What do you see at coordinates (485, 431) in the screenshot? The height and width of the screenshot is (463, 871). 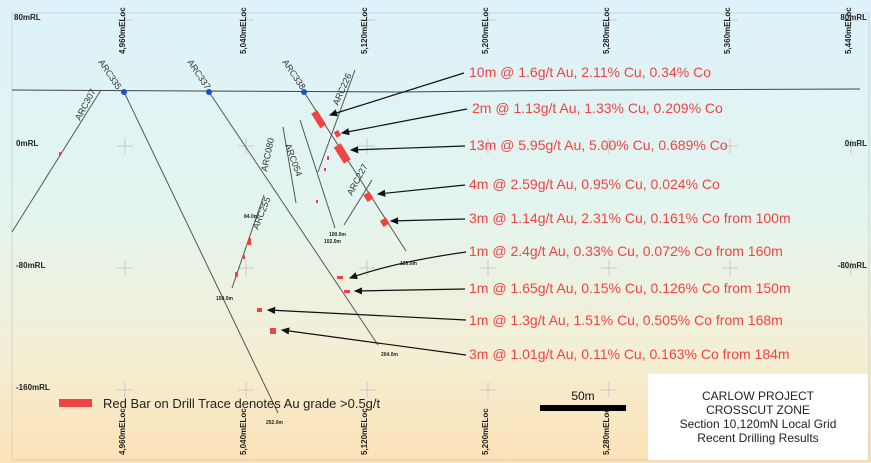 I see `easting-bottom-5200: 5,200mELoc` at bounding box center [485, 431].